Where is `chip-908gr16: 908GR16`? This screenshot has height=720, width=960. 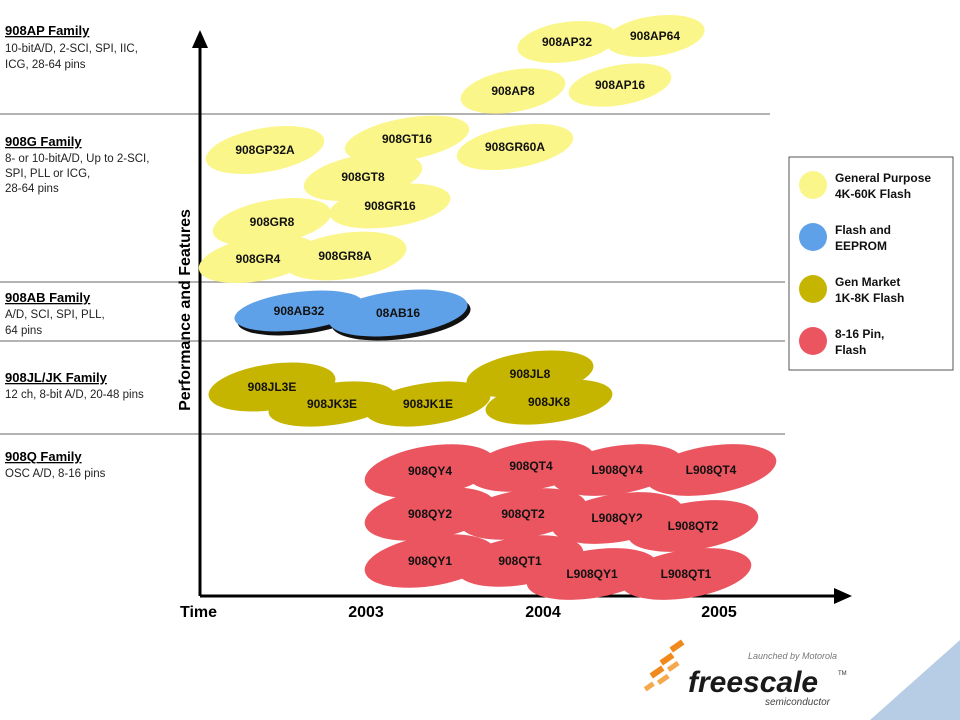
chip-908gr16: 908GR16 is located at coordinates (390, 206).